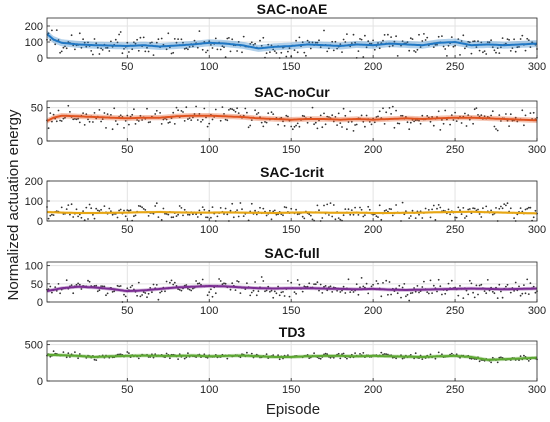 The image size is (550, 422). What do you see at coordinates (292, 361) in the screenshot?
I see `axes-box` at bounding box center [292, 361].